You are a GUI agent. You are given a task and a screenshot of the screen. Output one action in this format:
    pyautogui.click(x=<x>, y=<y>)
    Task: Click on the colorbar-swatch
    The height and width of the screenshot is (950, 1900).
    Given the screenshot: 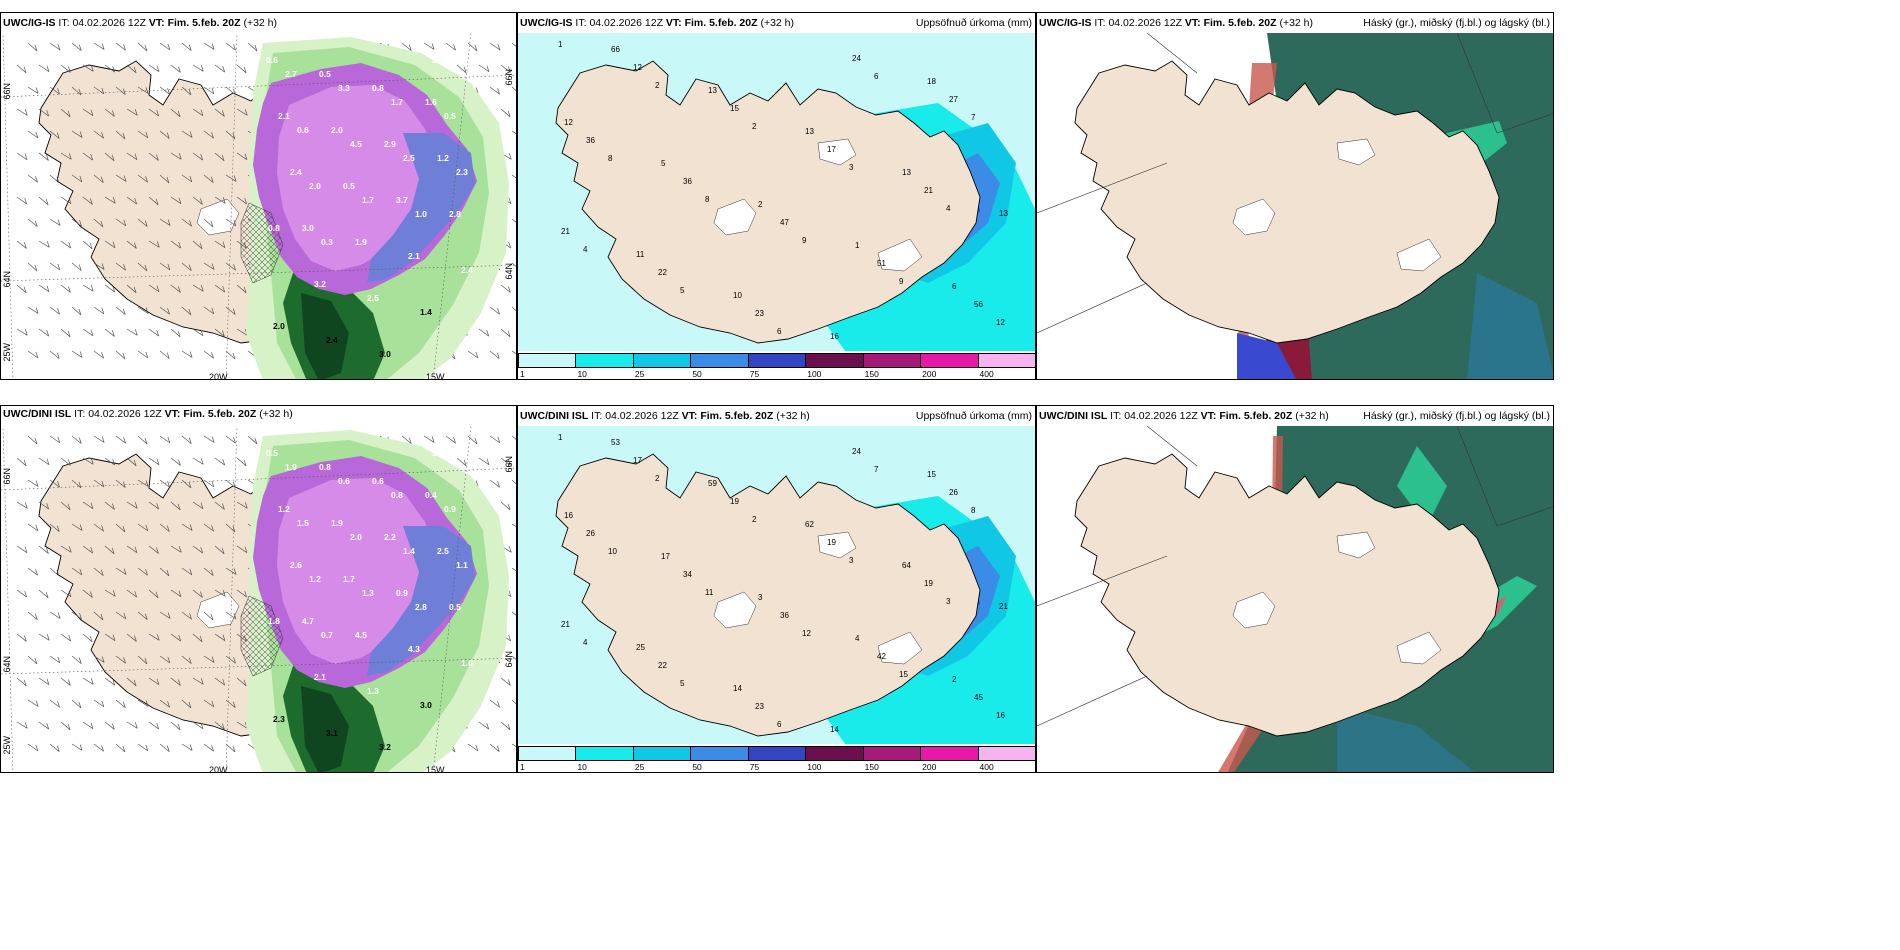 What is the action you would take?
    pyautogui.click(x=719, y=753)
    